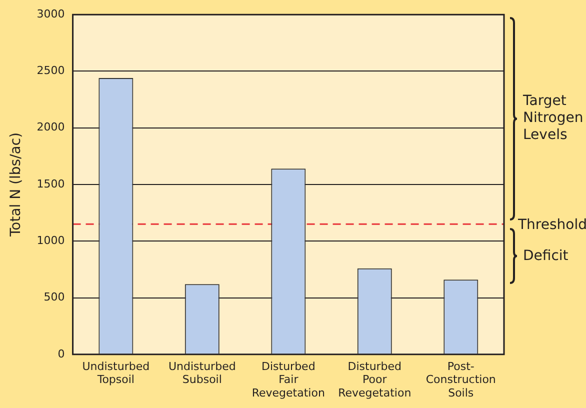 This screenshot has width=586, height=408. What do you see at coordinates (202, 373) in the screenshot?
I see `x-tick-label: Undisturbed Subsoil` at bounding box center [202, 373].